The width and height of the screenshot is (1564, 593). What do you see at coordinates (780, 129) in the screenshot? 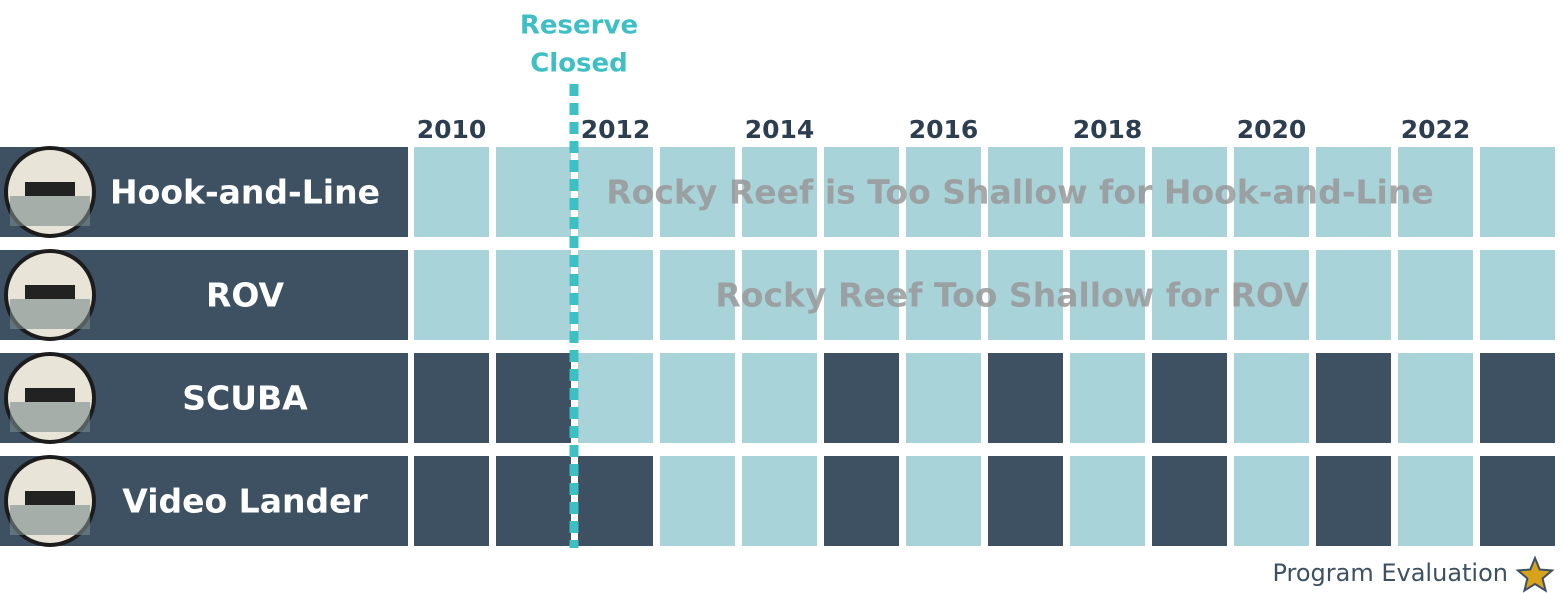
I see `year-label: 2014` at bounding box center [780, 129].